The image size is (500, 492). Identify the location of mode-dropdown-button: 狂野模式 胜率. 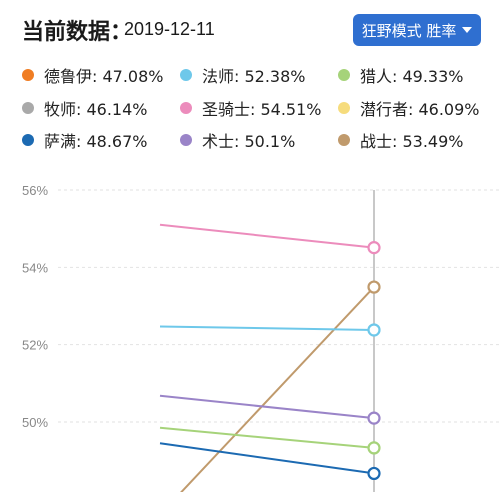
(417, 30).